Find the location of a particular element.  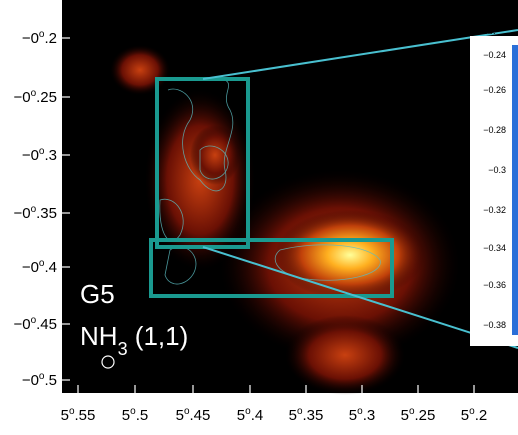

x-tick-label: 5o.55 is located at coordinates (78, 415).